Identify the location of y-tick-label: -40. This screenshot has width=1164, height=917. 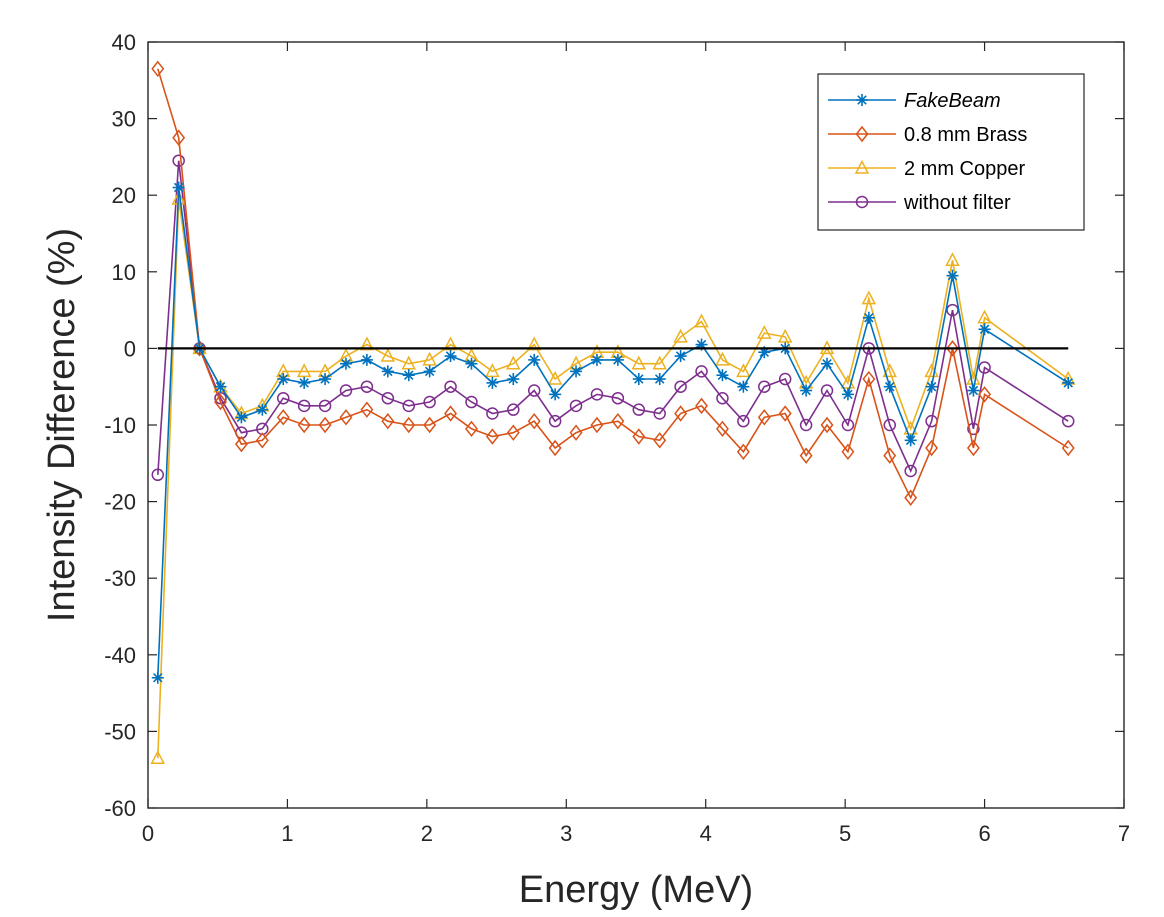
(120, 655).